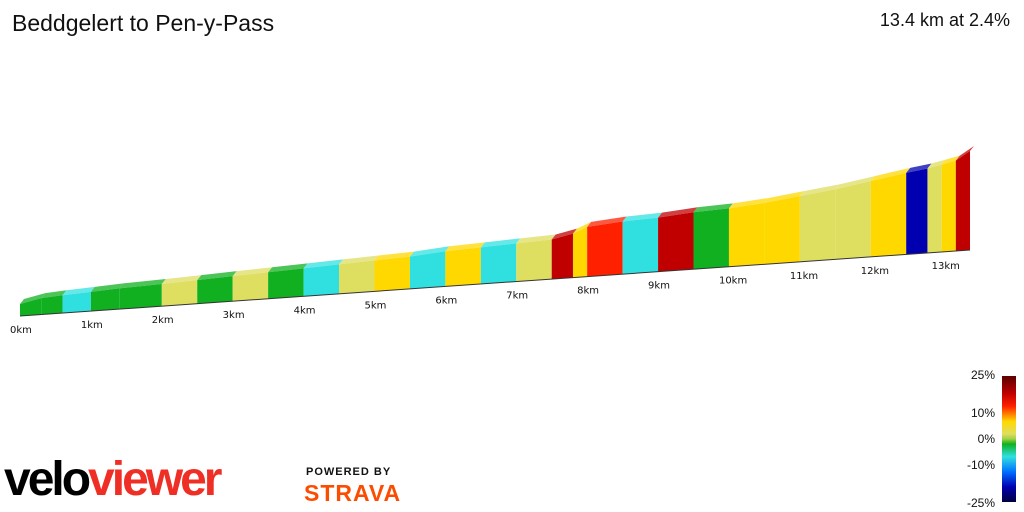  What do you see at coordinates (234, 315) in the screenshot?
I see `x-tick-label: 3km` at bounding box center [234, 315].